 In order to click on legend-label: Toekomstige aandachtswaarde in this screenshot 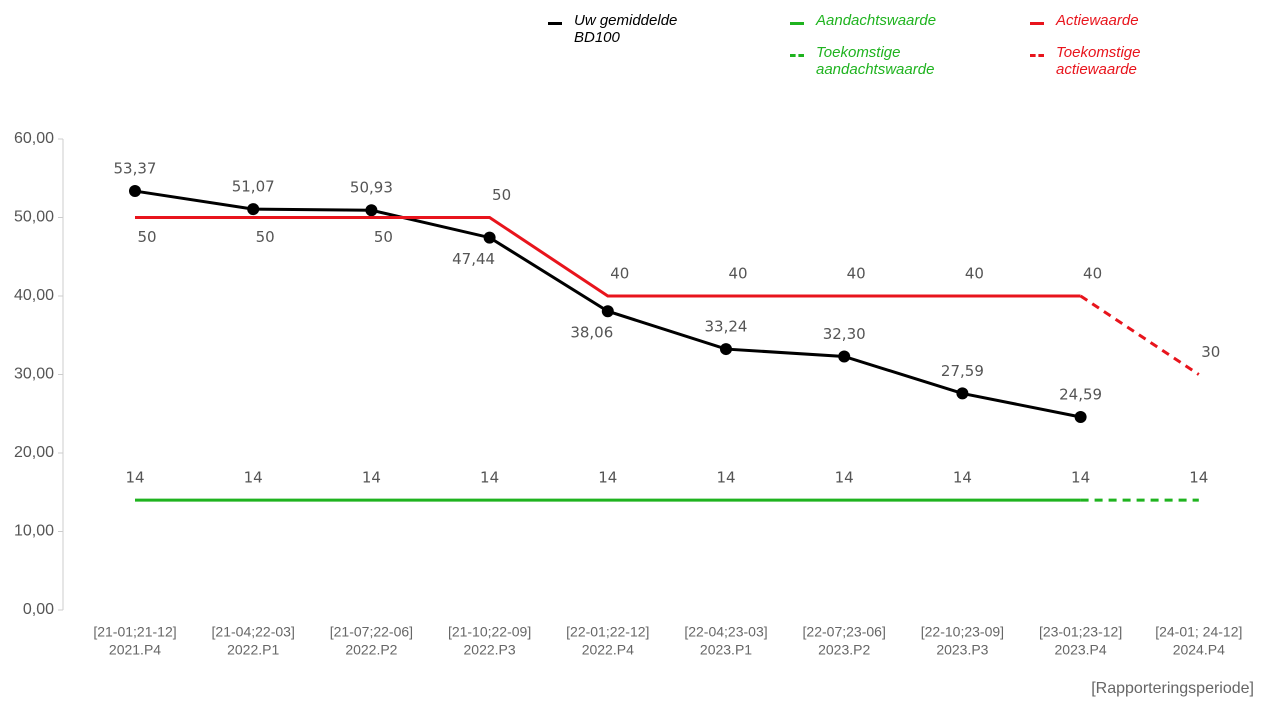, I will do `click(875, 61)`.